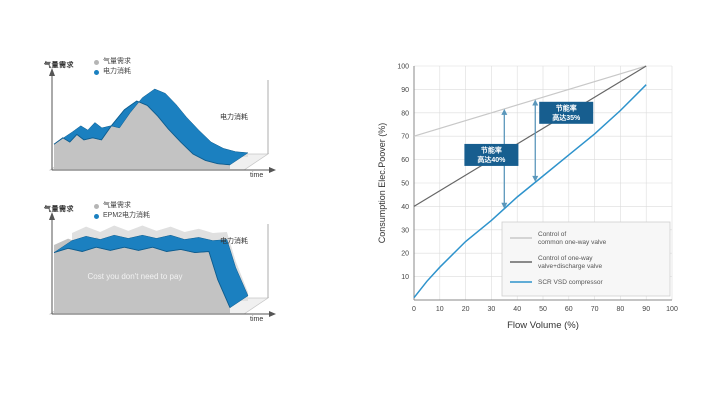 This screenshot has height=400, width=710. I want to click on legend-item-epm2-power: EPM2电力消耗, so click(122, 216).